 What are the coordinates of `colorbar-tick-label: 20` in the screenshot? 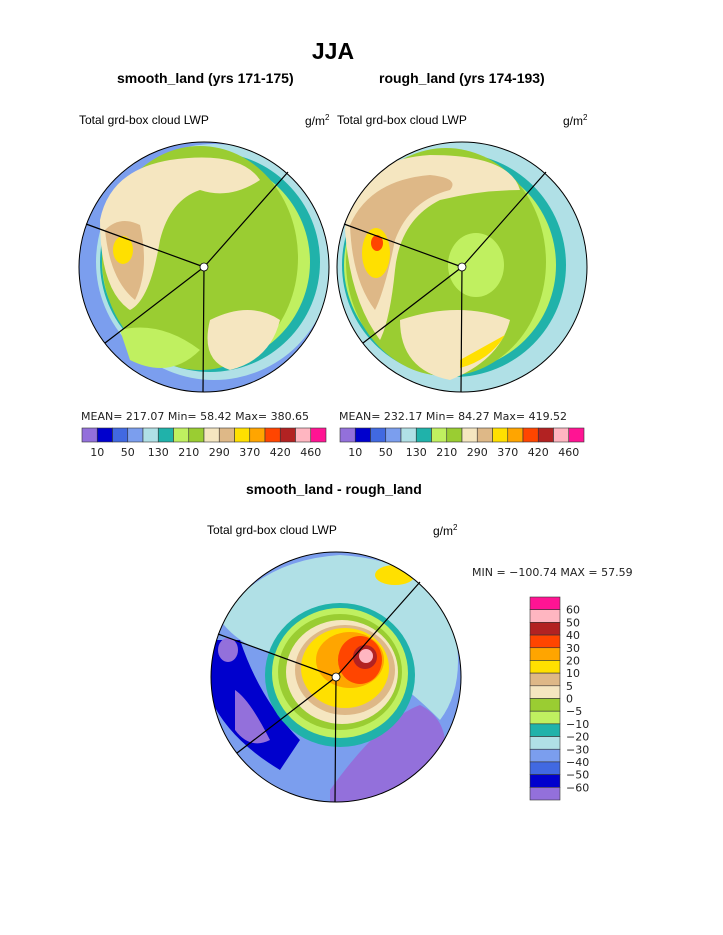 It's located at (573, 660).